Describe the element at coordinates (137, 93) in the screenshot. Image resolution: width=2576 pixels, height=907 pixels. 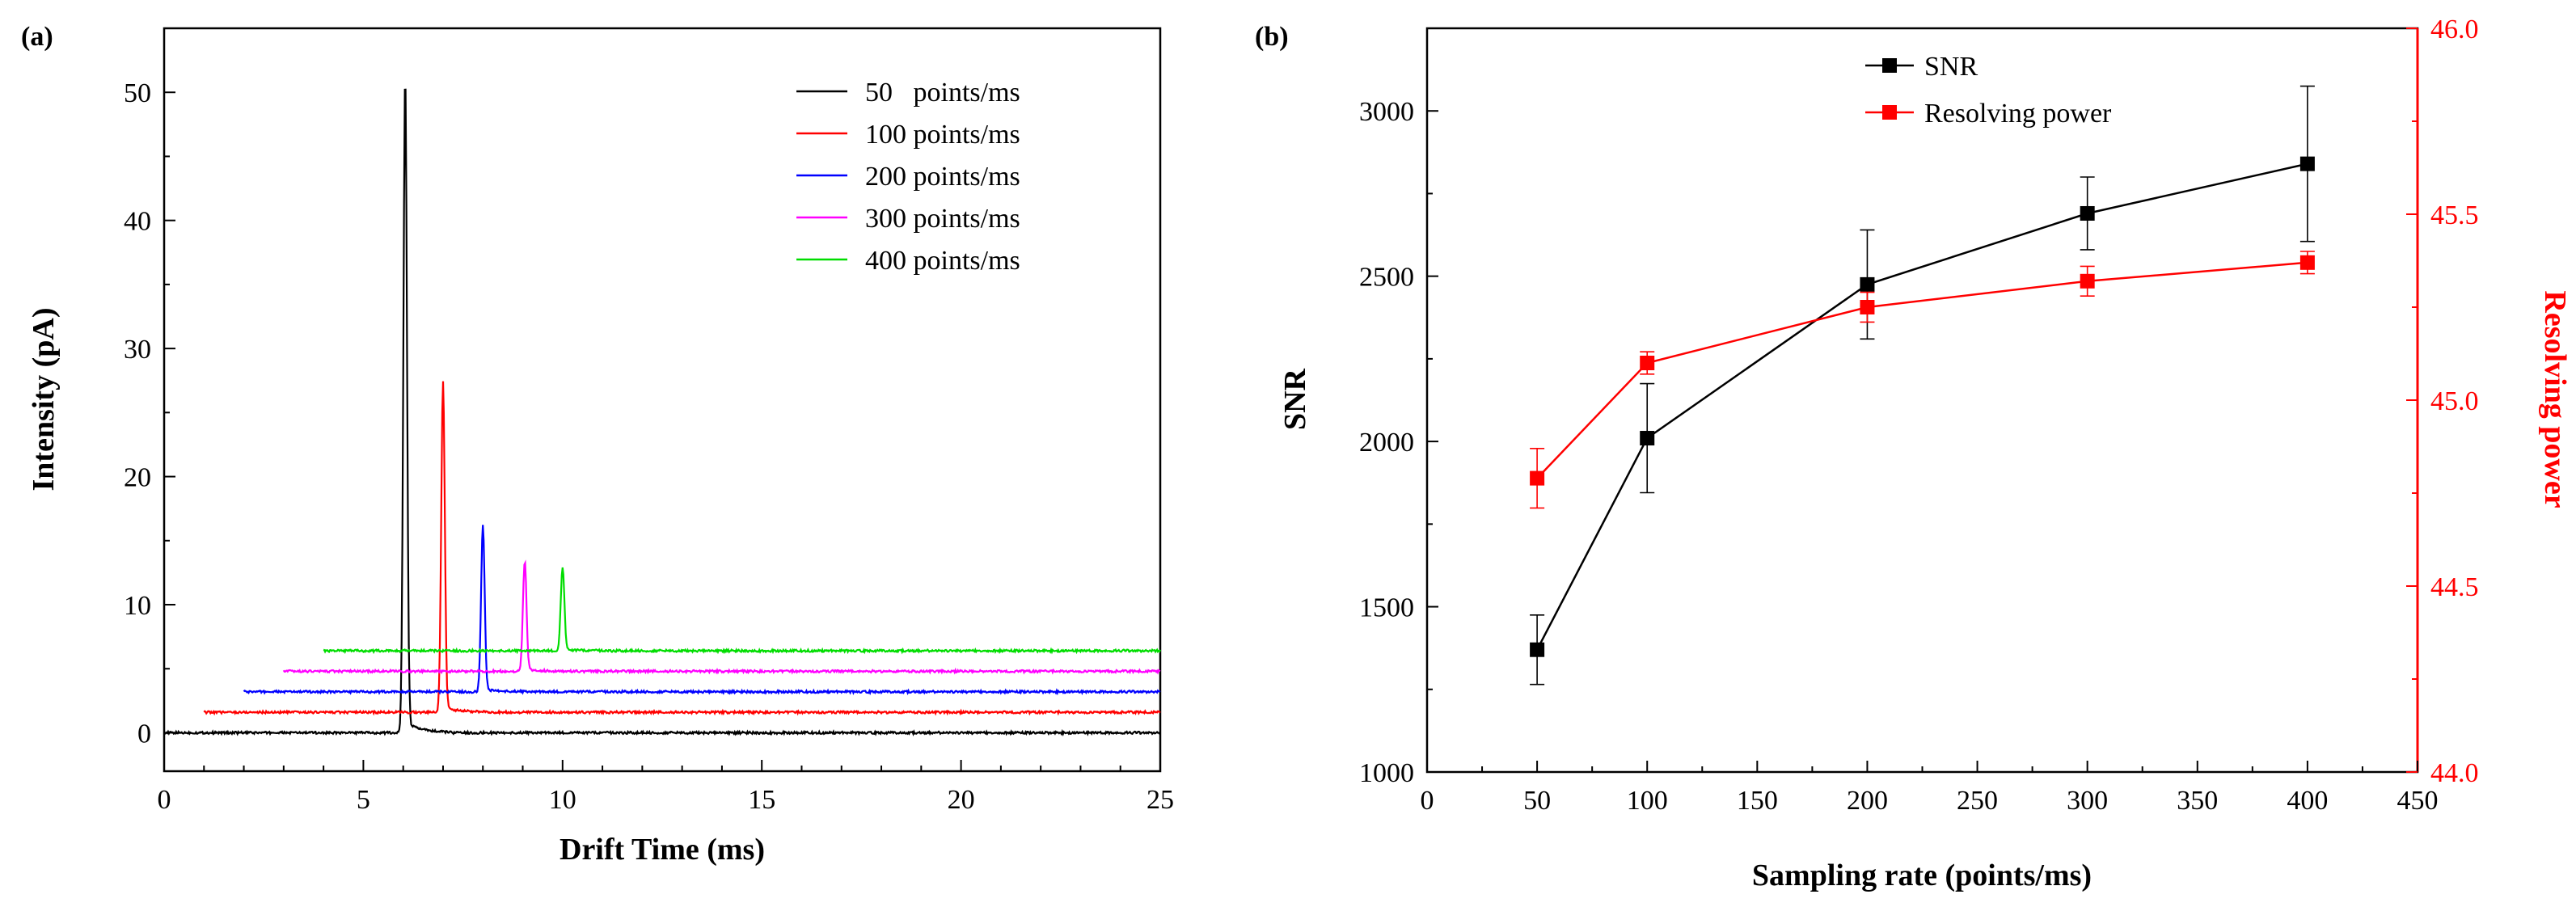
I see `y-tick-label: 50` at that location.